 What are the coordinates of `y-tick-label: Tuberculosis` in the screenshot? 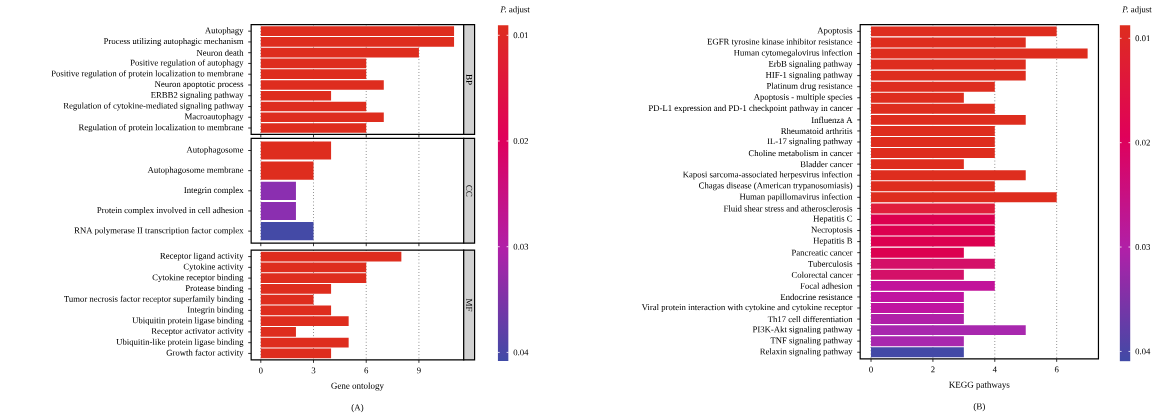 It's located at (830, 263).